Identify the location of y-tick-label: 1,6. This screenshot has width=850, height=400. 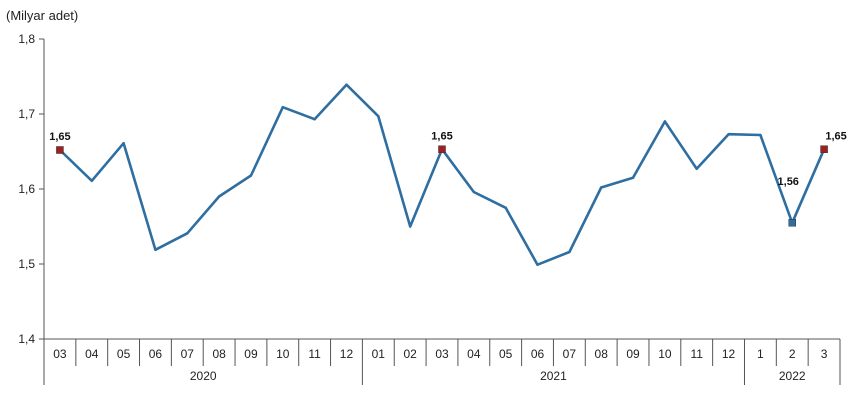
(26, 189).